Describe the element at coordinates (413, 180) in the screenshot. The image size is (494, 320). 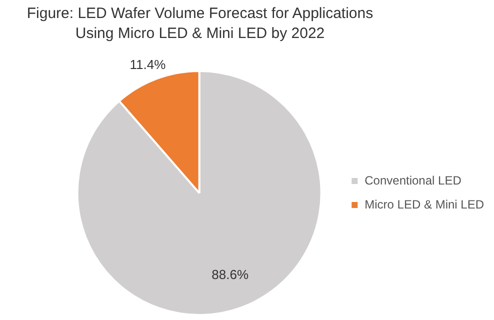
I see `legend-label: Conventional LED` at that location.